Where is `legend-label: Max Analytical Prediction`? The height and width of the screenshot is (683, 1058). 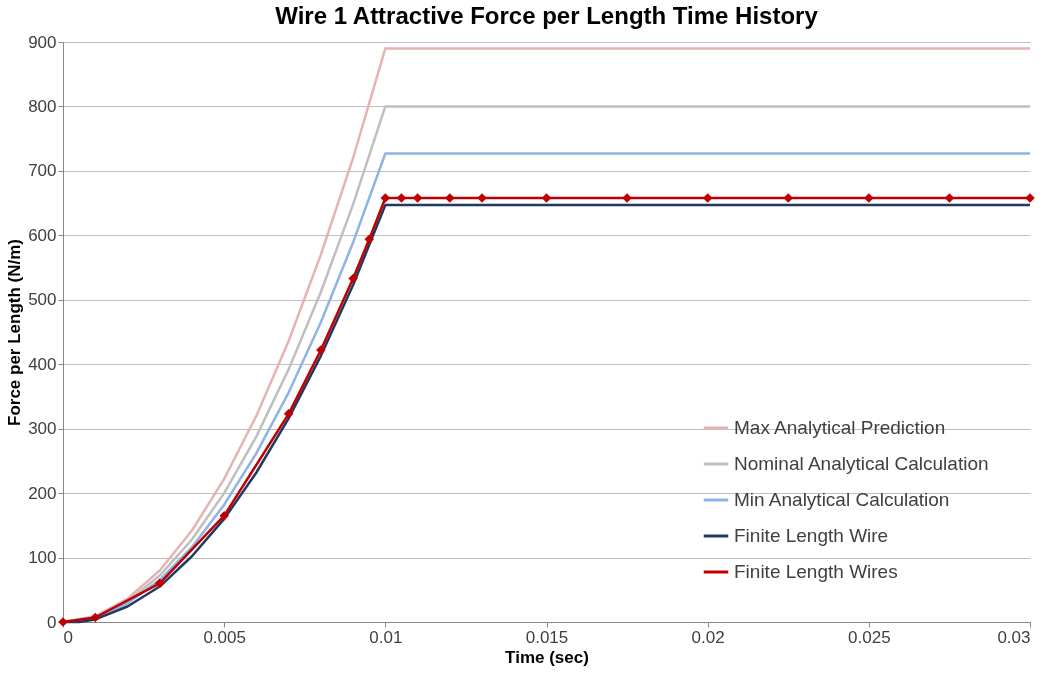
legend-label: Max Analytical Prediction is located at coordinates (840, 427).